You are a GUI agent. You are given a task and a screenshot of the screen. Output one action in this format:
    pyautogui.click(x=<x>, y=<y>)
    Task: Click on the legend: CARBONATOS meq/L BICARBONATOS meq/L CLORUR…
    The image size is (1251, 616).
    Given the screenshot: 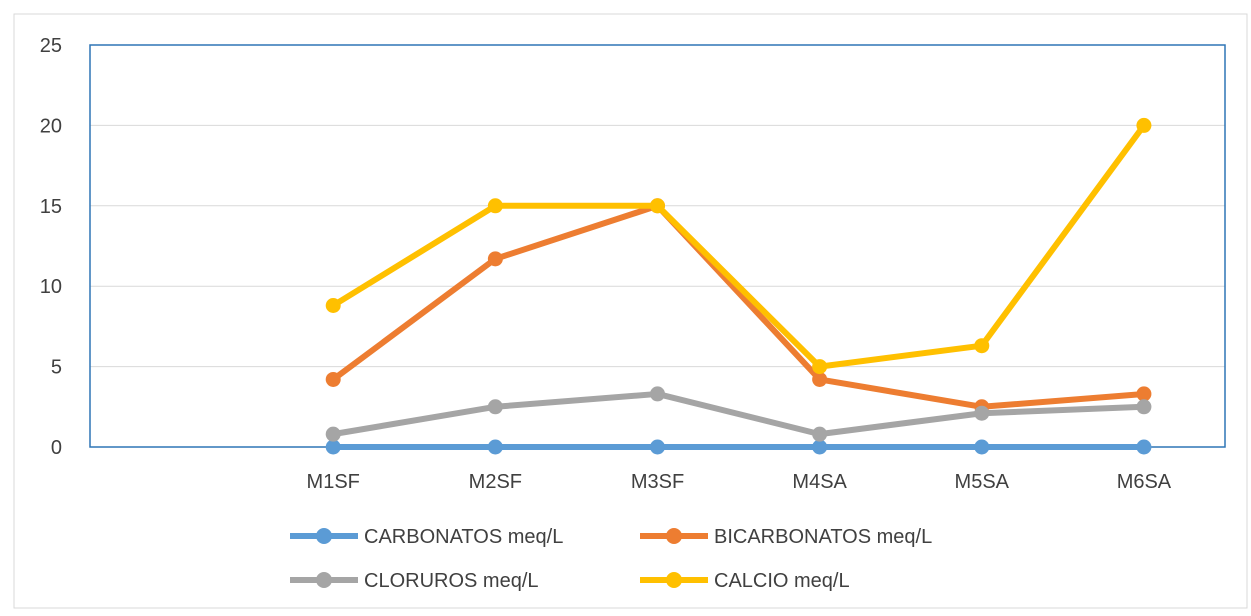 What is the action you would take?
    pyautogui.click(x=611, y=559)
    